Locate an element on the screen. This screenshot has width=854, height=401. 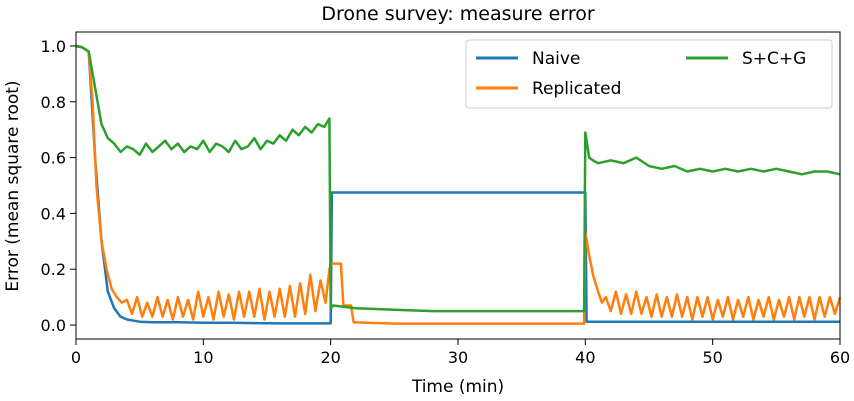
x-tick-label: 30 is located at coordinates (458, 357).